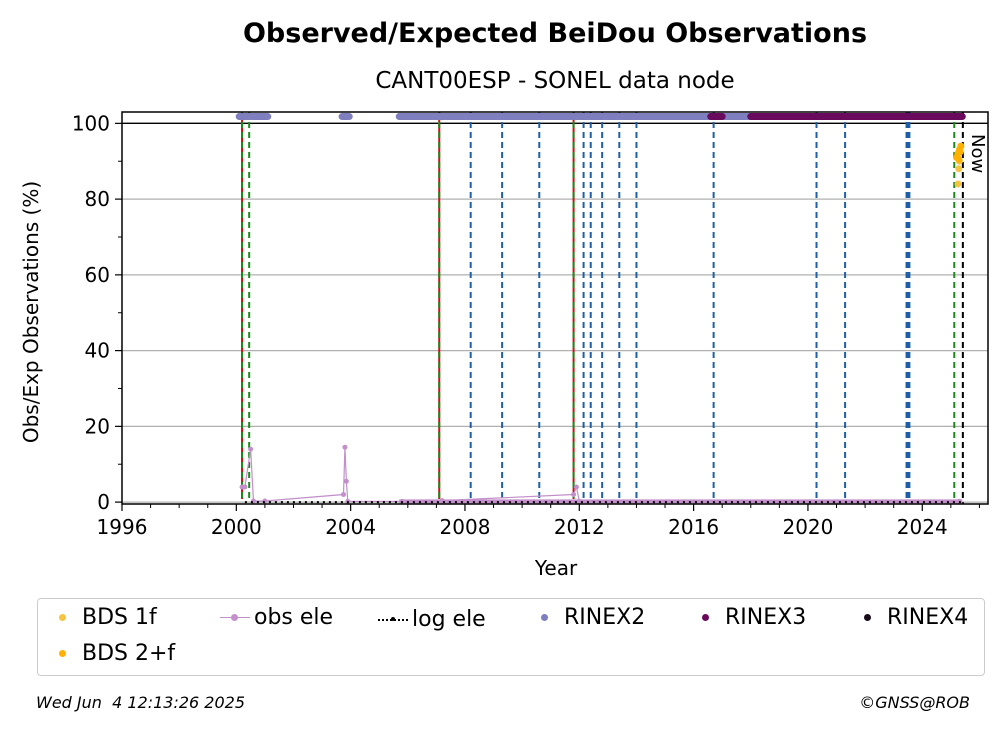 This screenshot has width=1008, height=734. Describe the element at coordinates (465, 527) in the screenshot. I see `x-tick-label: 2008` at that location.